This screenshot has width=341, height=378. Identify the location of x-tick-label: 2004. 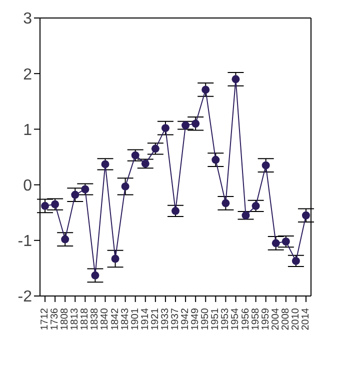
(276, 319).